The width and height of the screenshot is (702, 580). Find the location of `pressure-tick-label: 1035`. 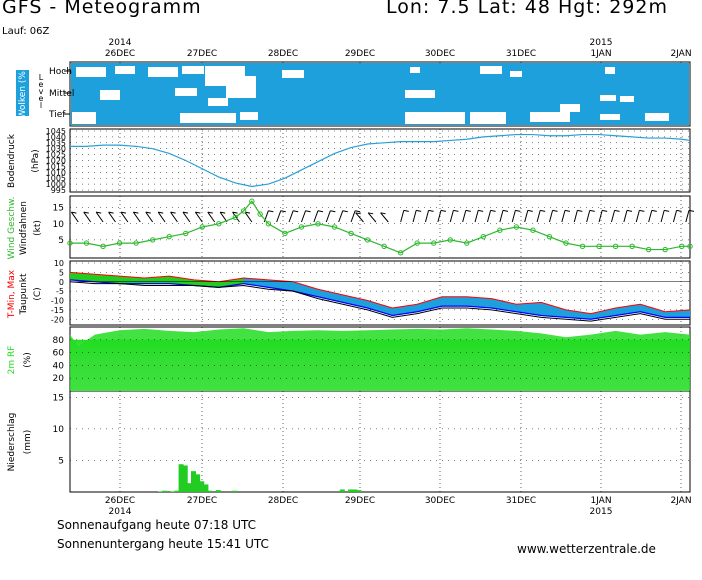

pressure-tick-label: 1035 is located at coordinates (56, 143).